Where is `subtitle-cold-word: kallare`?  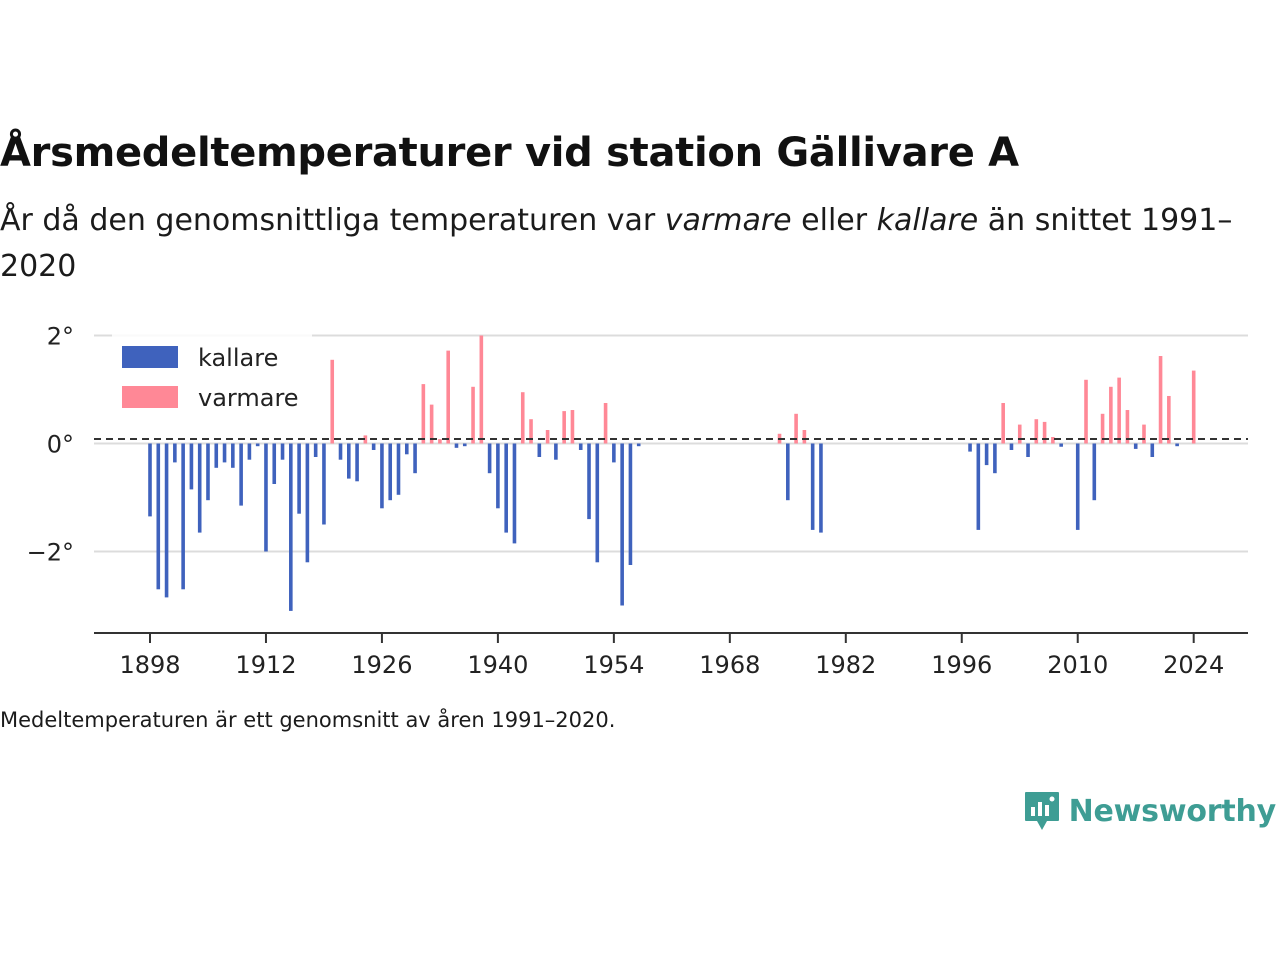
subtitle-cold-word: kallare is located at coordinates (927, 220).